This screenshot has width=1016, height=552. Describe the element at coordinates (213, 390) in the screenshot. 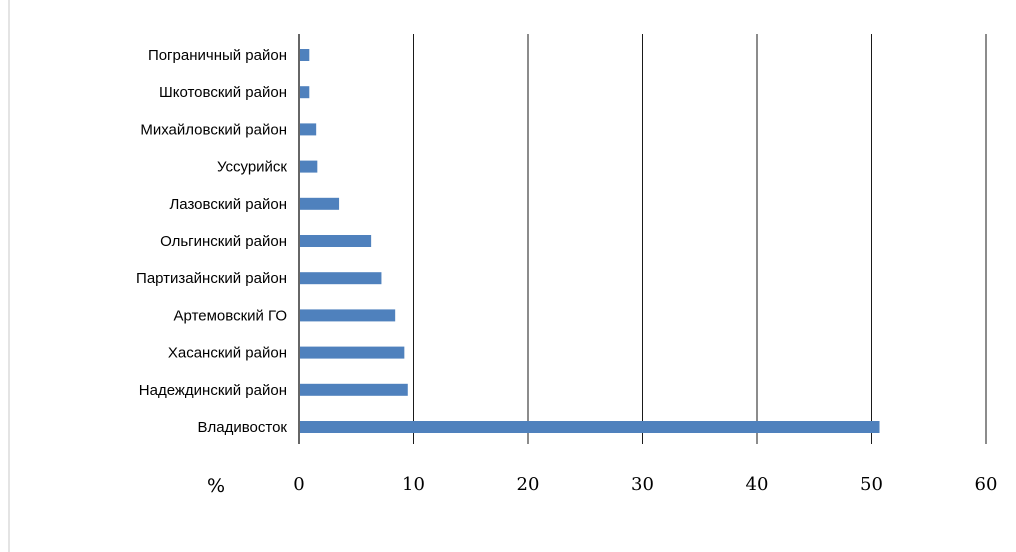

I see `category-label: Надеждинский район` at that location.